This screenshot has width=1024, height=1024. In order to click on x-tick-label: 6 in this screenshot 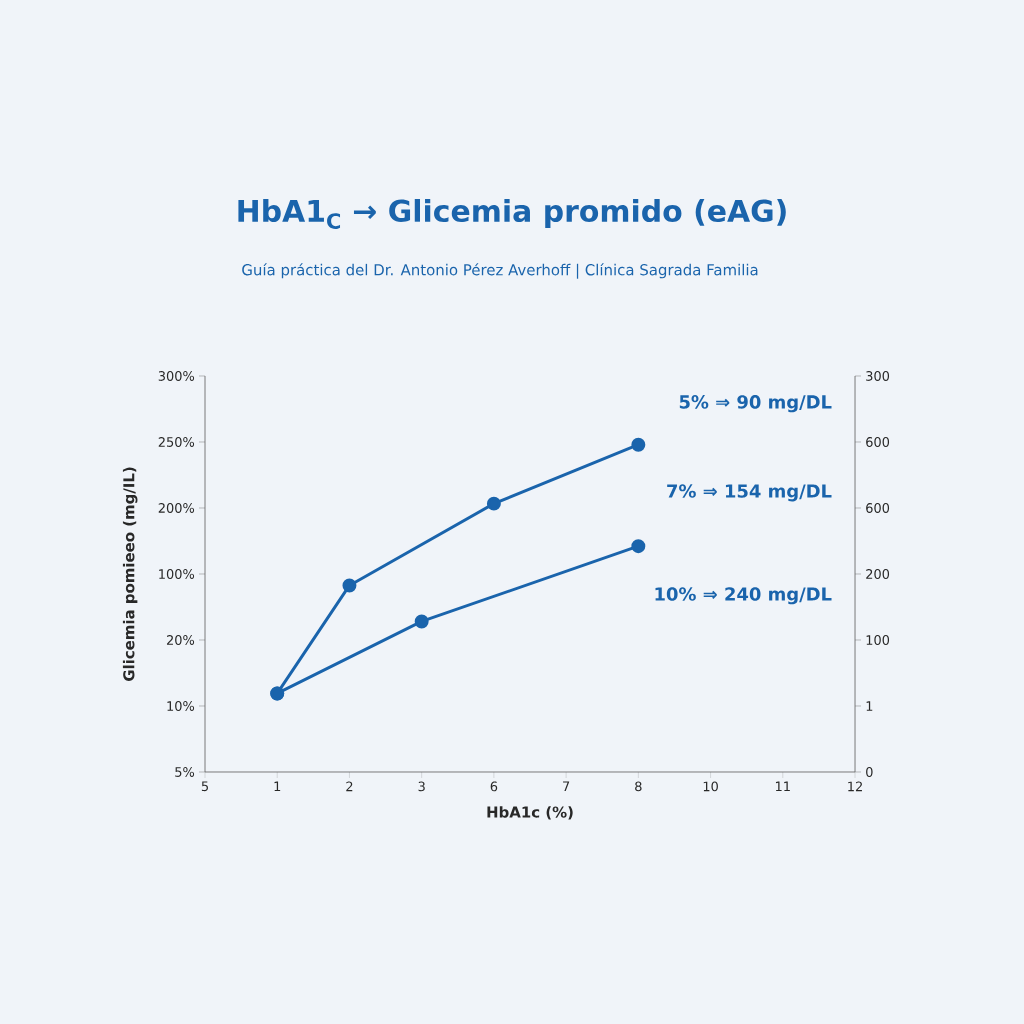, I will do `click(494, 786)`.